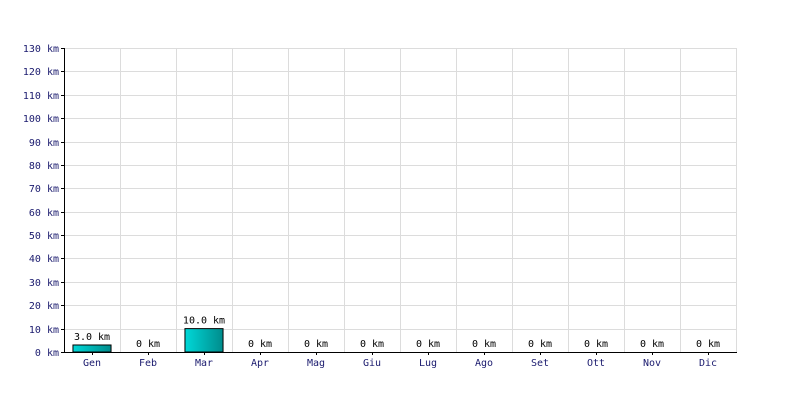 The image size is (800, 400). What do you see at coordinates (92, 363) in the screenshot?
I see `x-tick-label-gen: Gen` at bounding box center [92, 363].